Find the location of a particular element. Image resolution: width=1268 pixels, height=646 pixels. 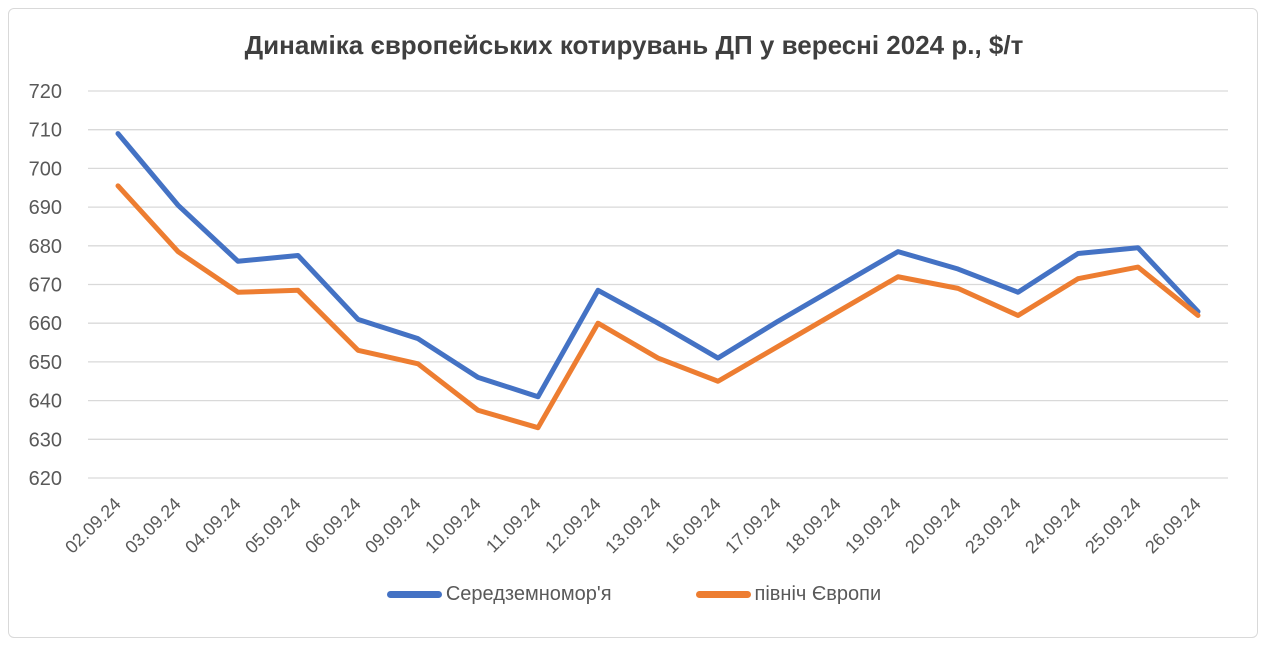

x-tick-label: 20.09.24 is located at coordinates (933, 526).